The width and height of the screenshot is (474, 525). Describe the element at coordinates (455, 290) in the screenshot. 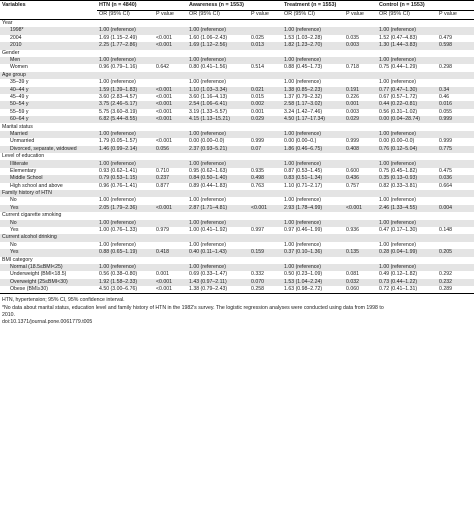

I see `p-value-cell: 0.289` at that location.